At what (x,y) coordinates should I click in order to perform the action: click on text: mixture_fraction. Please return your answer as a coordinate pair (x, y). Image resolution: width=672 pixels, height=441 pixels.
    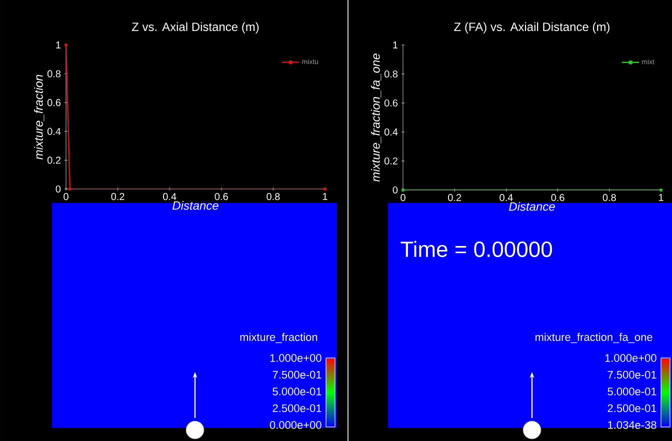
    Looking at the image, I should click on (279, 338).